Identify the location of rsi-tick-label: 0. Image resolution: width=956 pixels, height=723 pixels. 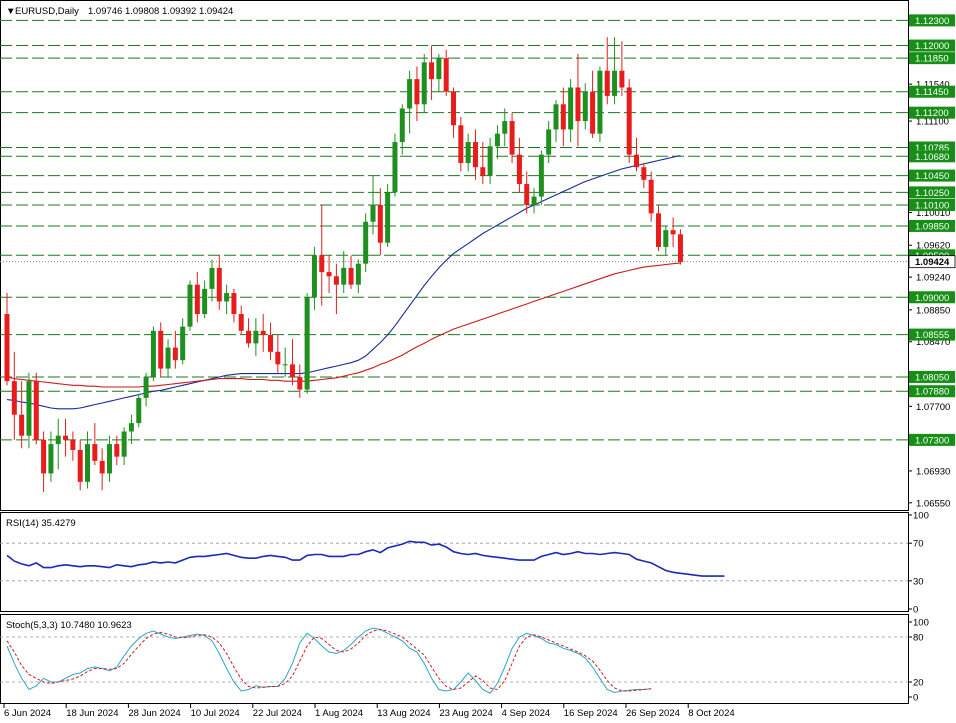
(915, 610).